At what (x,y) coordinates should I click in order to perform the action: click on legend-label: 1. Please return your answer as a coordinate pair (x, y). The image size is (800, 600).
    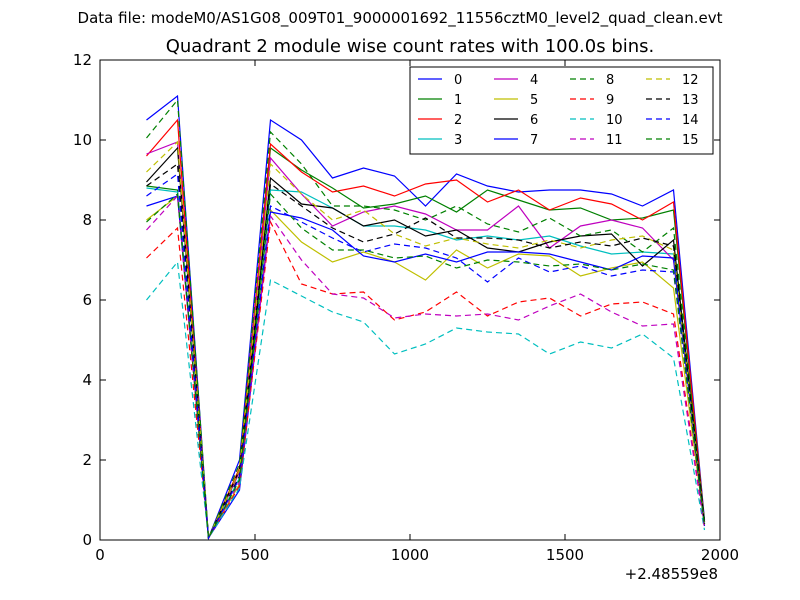
    Looking at the image, I should click on (458, 100).